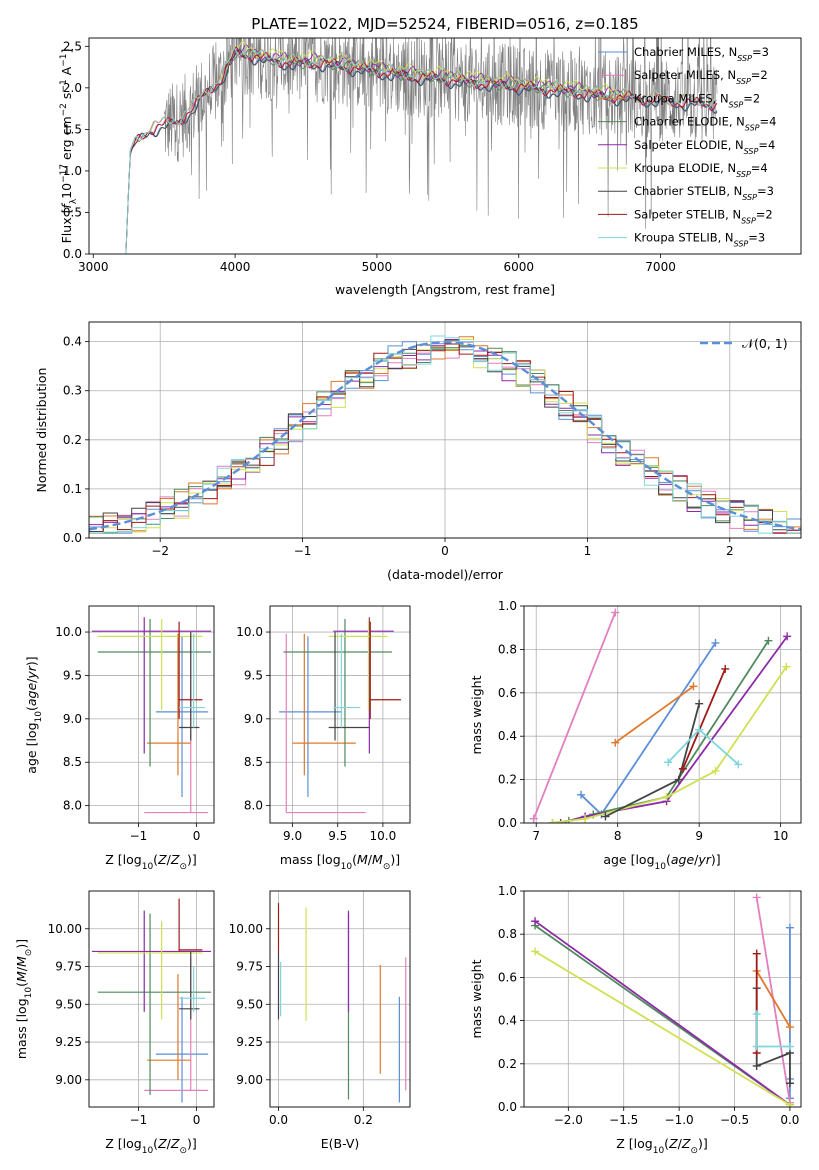 The height and width of the screenshot is (1170, 819). What do you see at coordinates (730, 551) in the screenshot?
I see `residuals-xtick-label: 2` at bounding box center [730, 551].